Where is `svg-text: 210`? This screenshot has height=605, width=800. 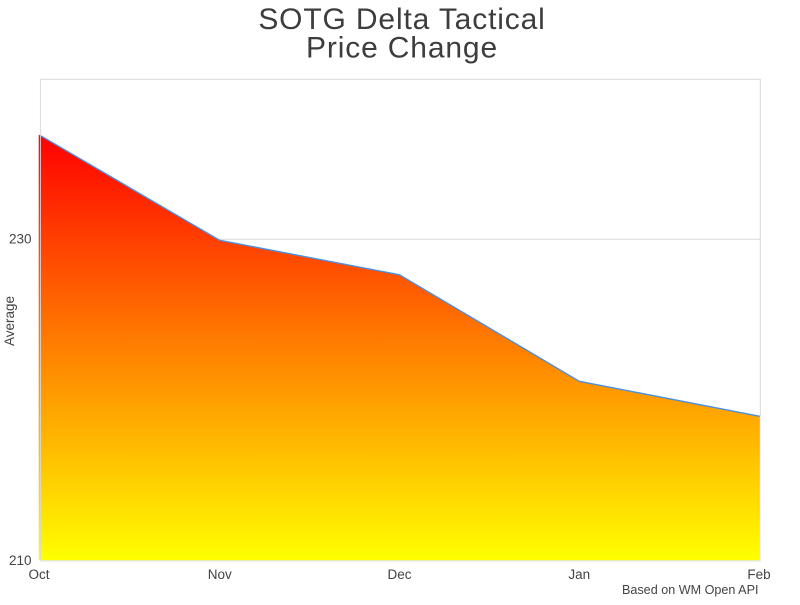 svg-text: 210 is located at coordinates (20, 560).